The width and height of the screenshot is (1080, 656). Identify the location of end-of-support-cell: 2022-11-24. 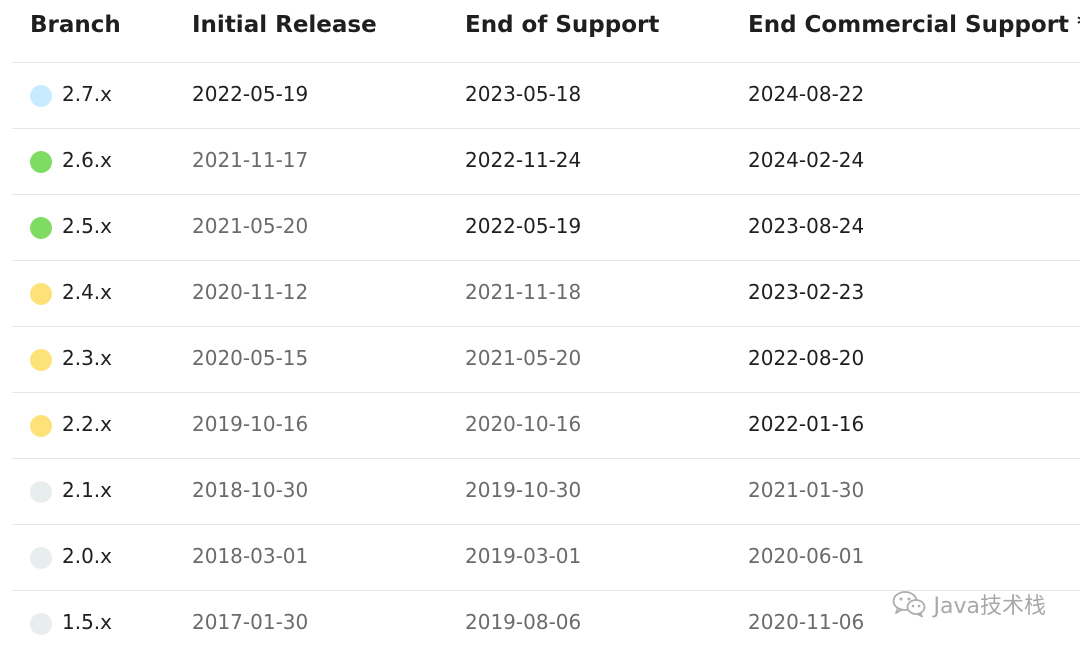
(523, 160).